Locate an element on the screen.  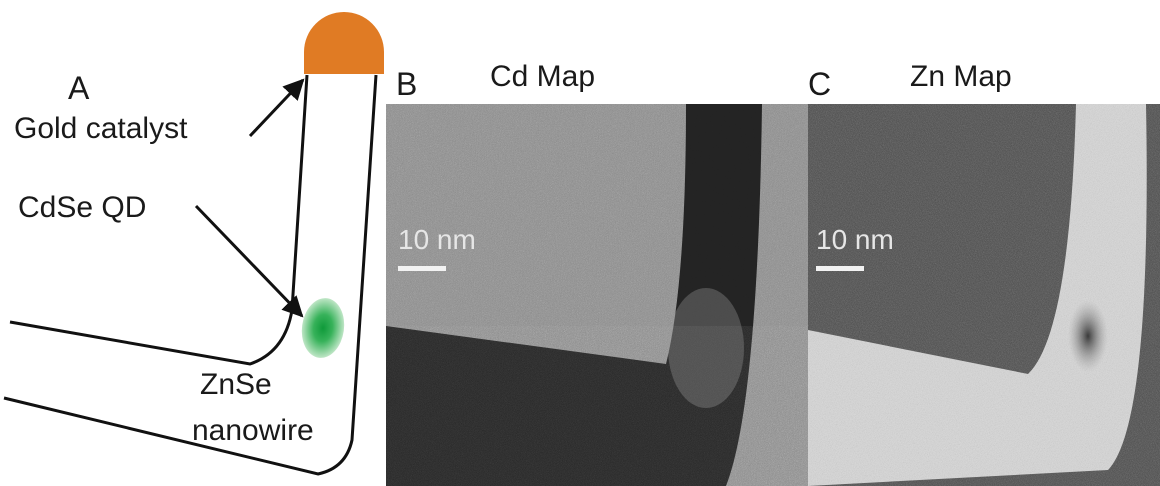
cdse-quantum-dot is located at coordinates (323, 328).